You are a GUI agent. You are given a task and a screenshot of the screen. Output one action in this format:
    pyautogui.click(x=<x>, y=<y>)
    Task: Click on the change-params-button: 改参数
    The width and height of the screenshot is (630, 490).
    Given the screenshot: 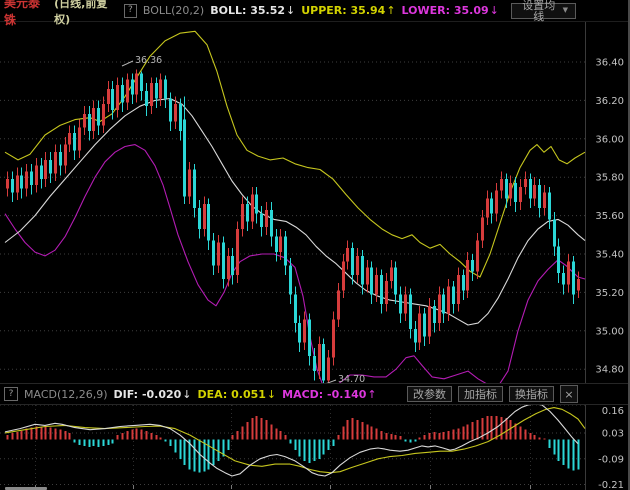 What is the action you would take?
    pyautogui.click(x=429, y=394)
    